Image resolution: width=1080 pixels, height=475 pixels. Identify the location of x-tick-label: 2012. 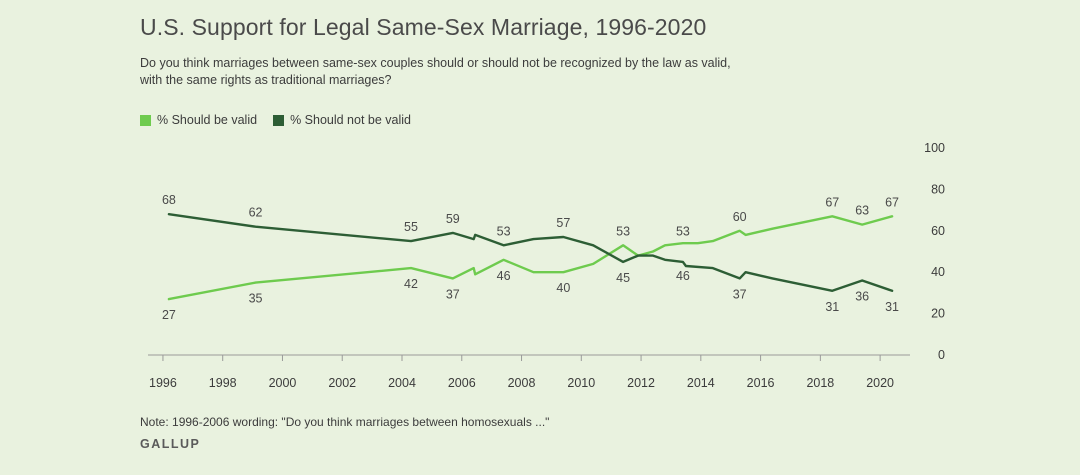
(641, 383).